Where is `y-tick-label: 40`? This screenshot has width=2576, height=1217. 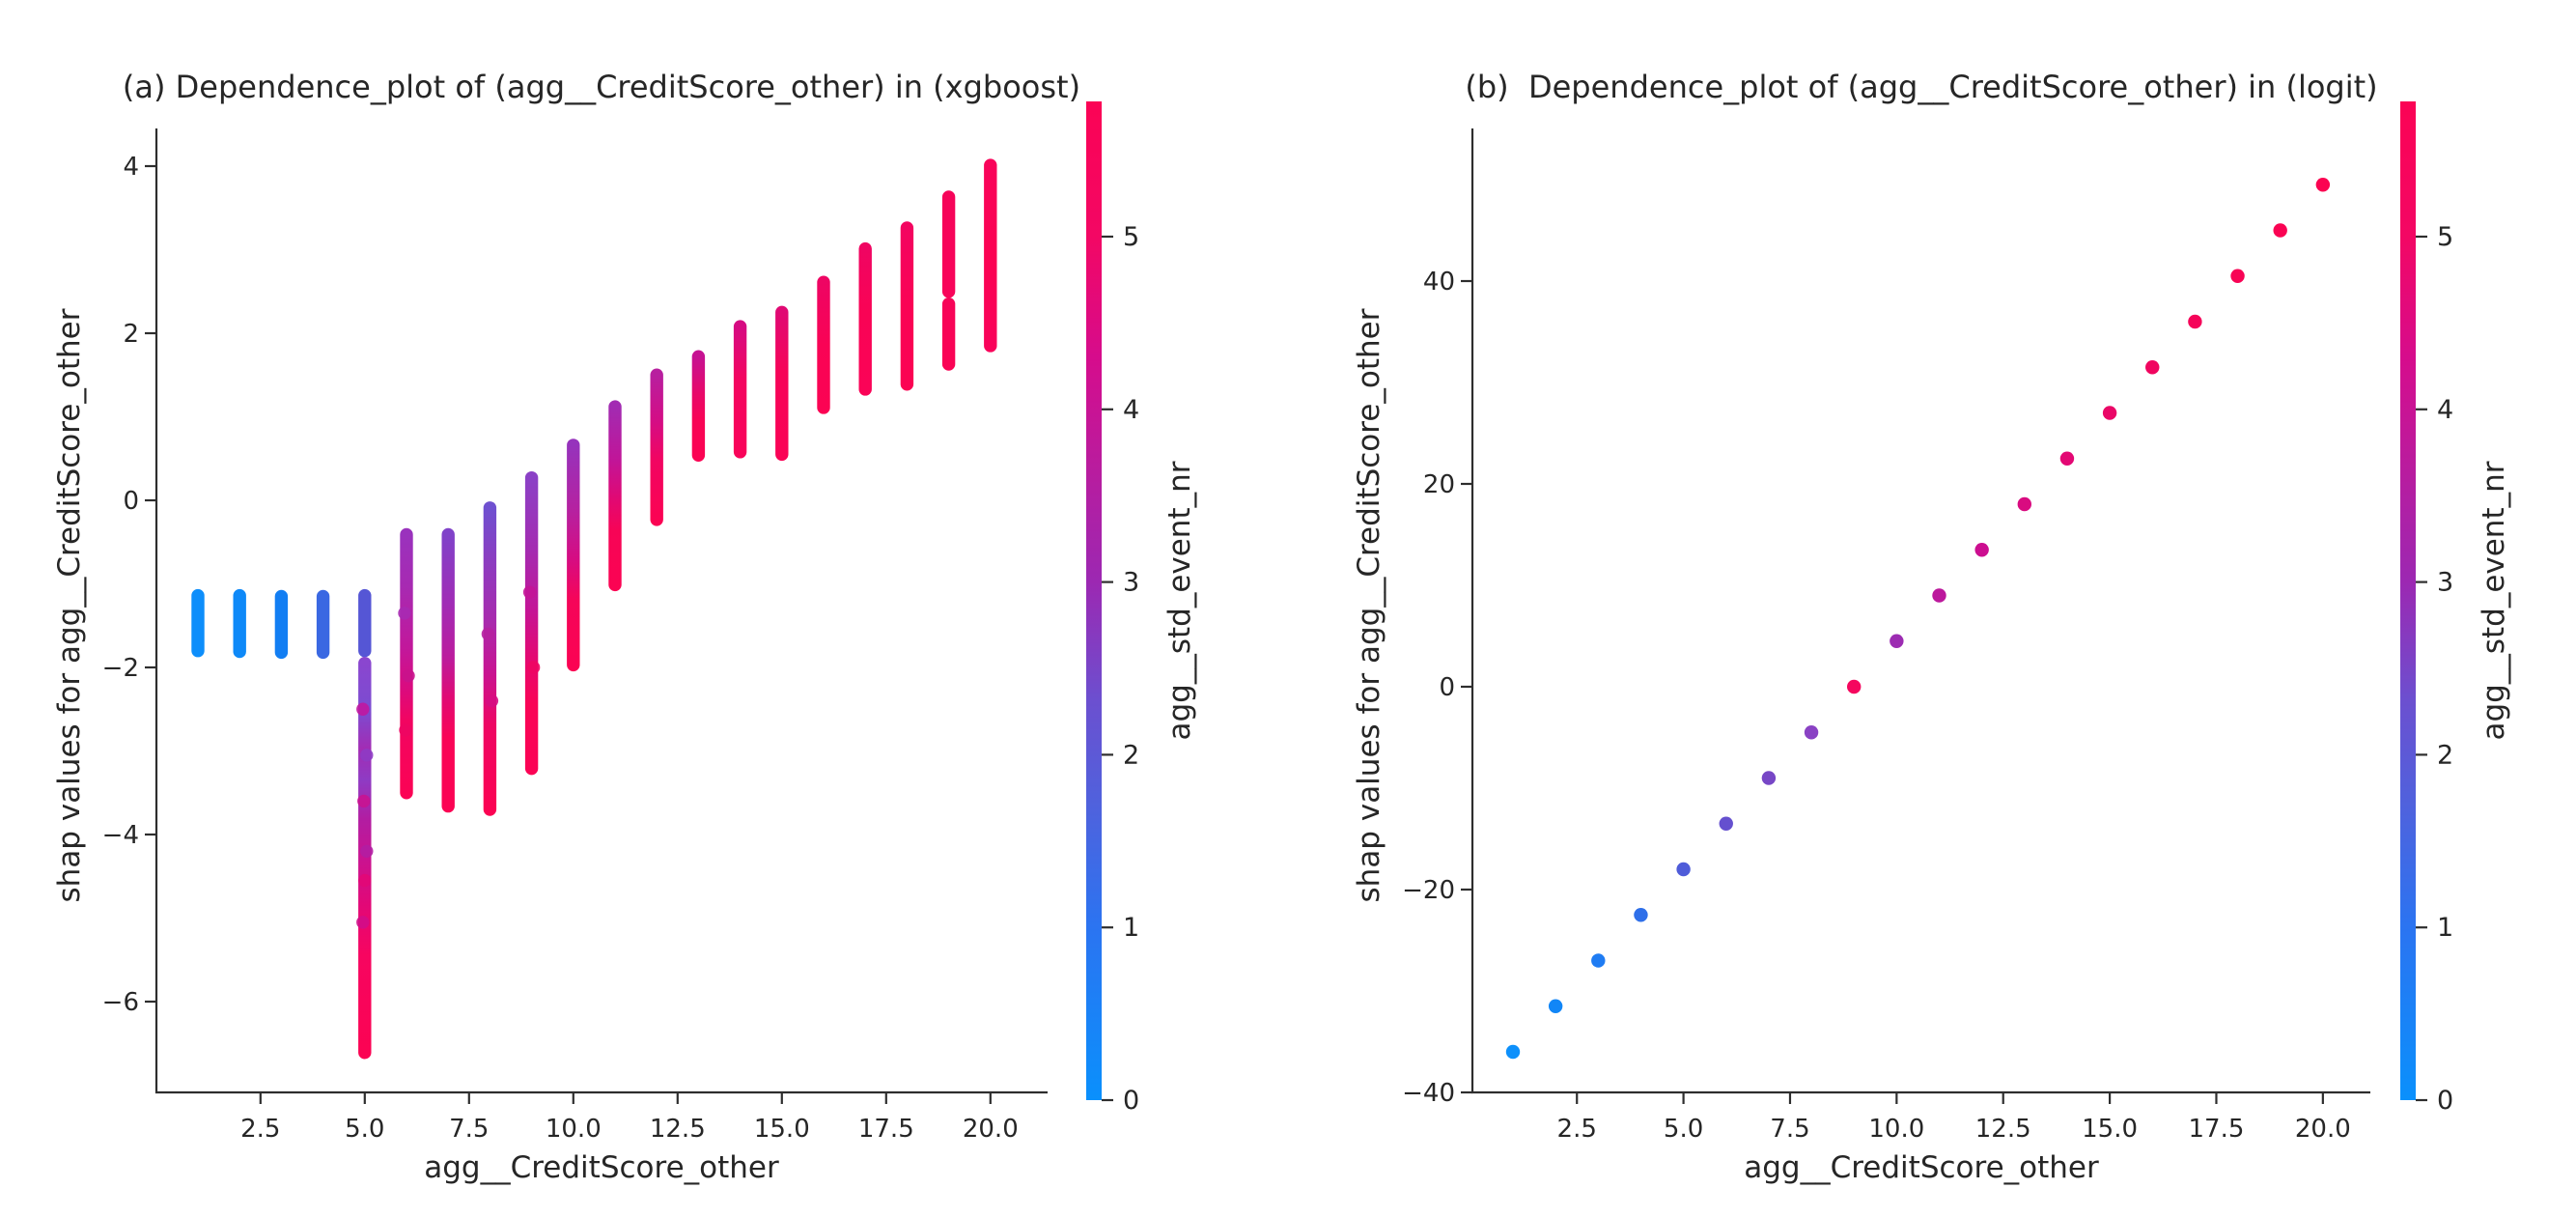
y-tick-label: 40 is located at coordinates (1439, 282).